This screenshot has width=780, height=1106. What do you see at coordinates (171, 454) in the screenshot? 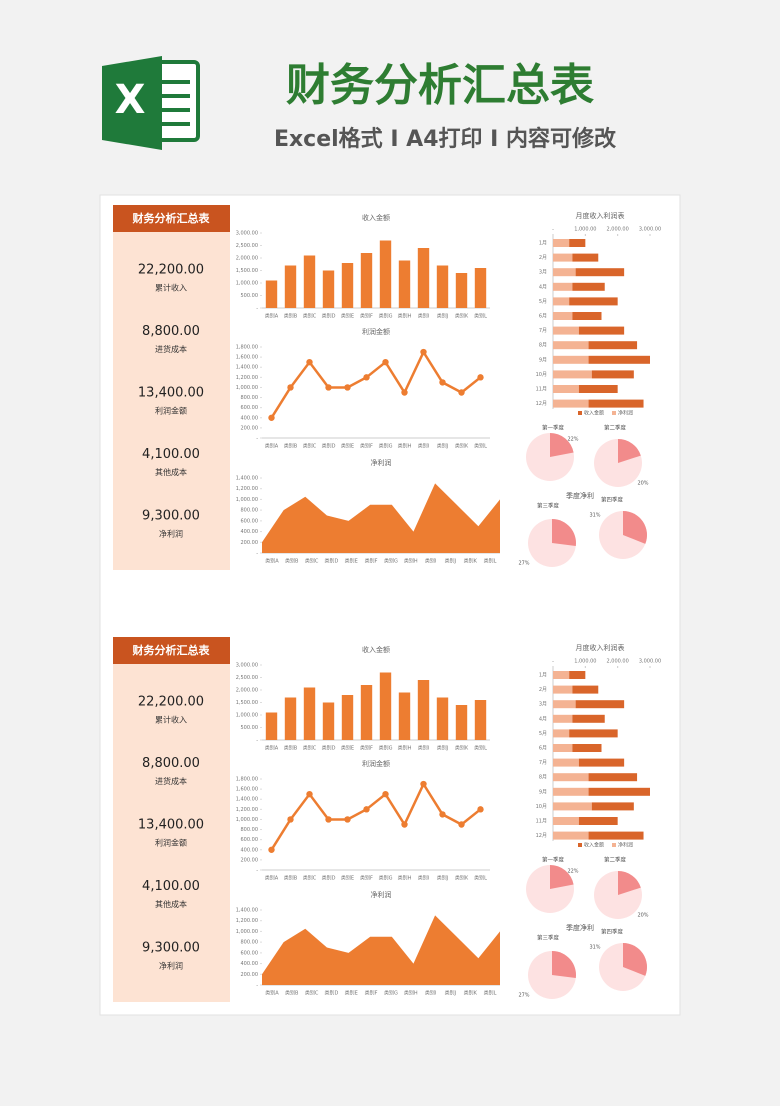
I see `kpi-value: 4,100.00` at bounding box center [171, 454].